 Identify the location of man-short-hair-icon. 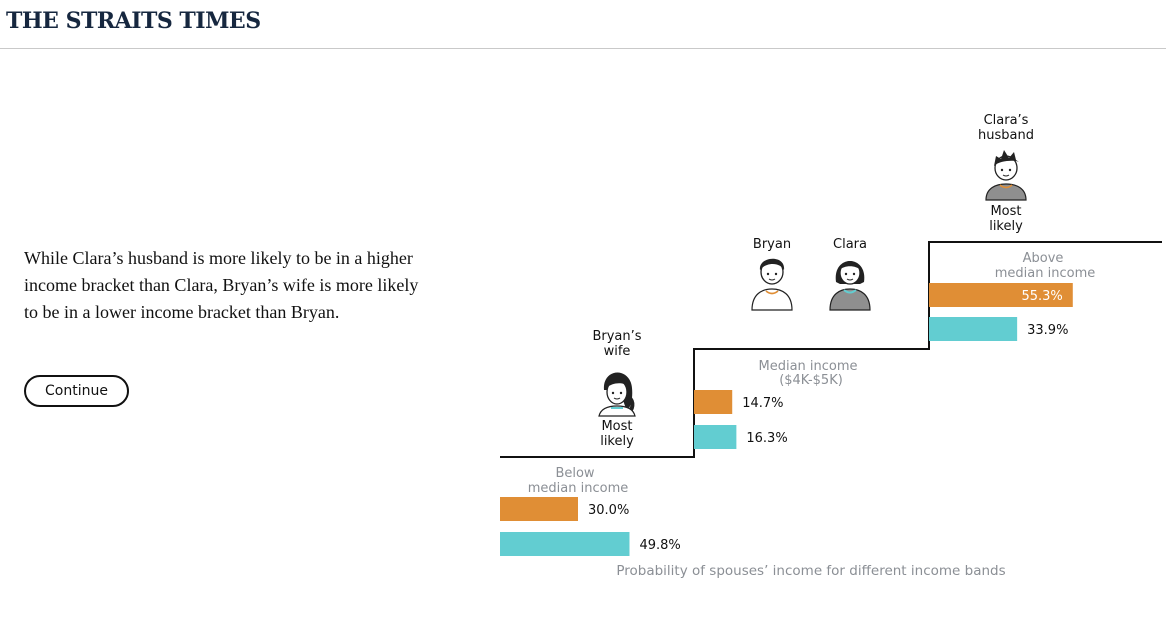
(772, 284).